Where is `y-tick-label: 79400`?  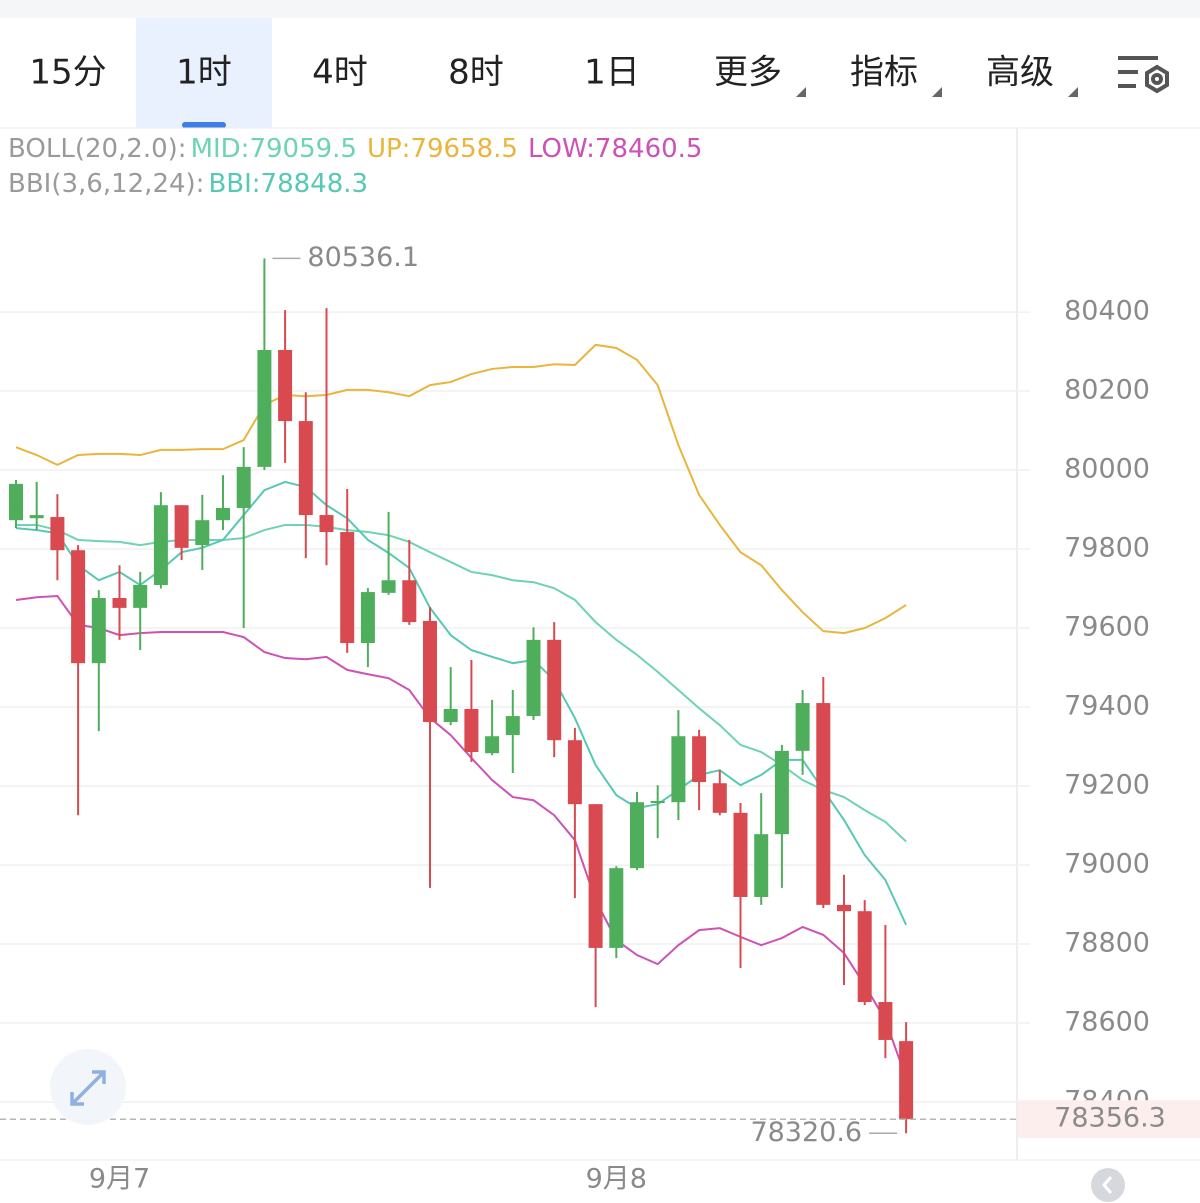 y-tick-label: 79400 is located at coordinates (1107, 706).